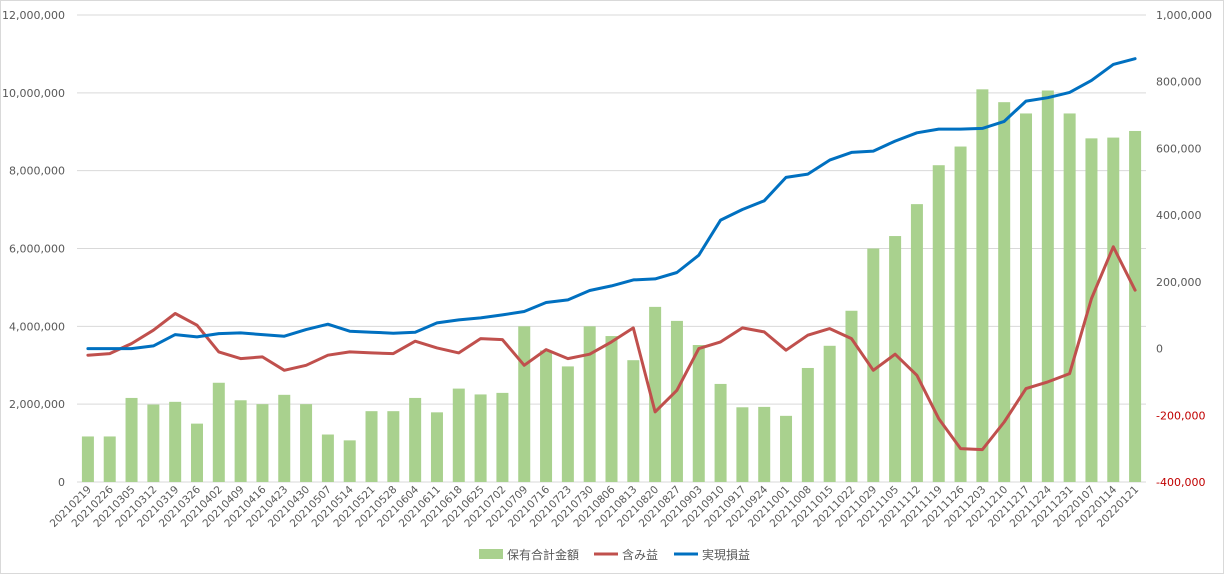 Image resolution: width=1224 pixels, height=578 pixels. Describe the element at coordinates (491, 554) in the screenshot. I see `legend-swatch-holdings` at that location.